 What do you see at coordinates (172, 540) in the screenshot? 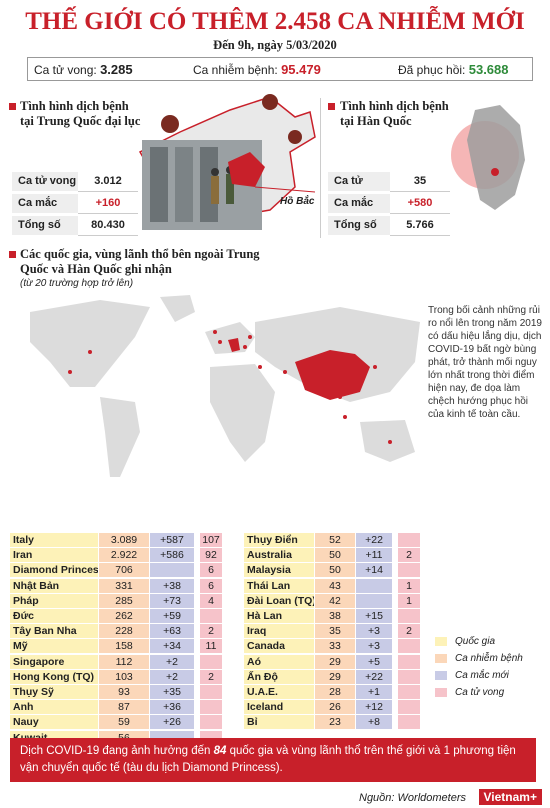
I see `new-cell: +587` at bounding box center [172, 540].